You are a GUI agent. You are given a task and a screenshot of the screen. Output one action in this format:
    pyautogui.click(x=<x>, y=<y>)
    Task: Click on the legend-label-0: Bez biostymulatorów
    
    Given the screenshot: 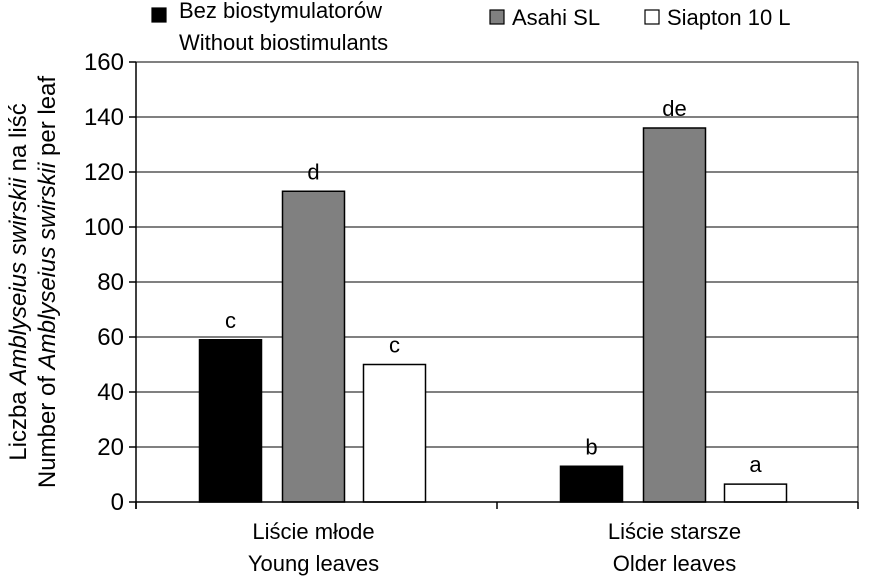 What is the action you would take?
    pyautogui.click(x=280, y=11)
    